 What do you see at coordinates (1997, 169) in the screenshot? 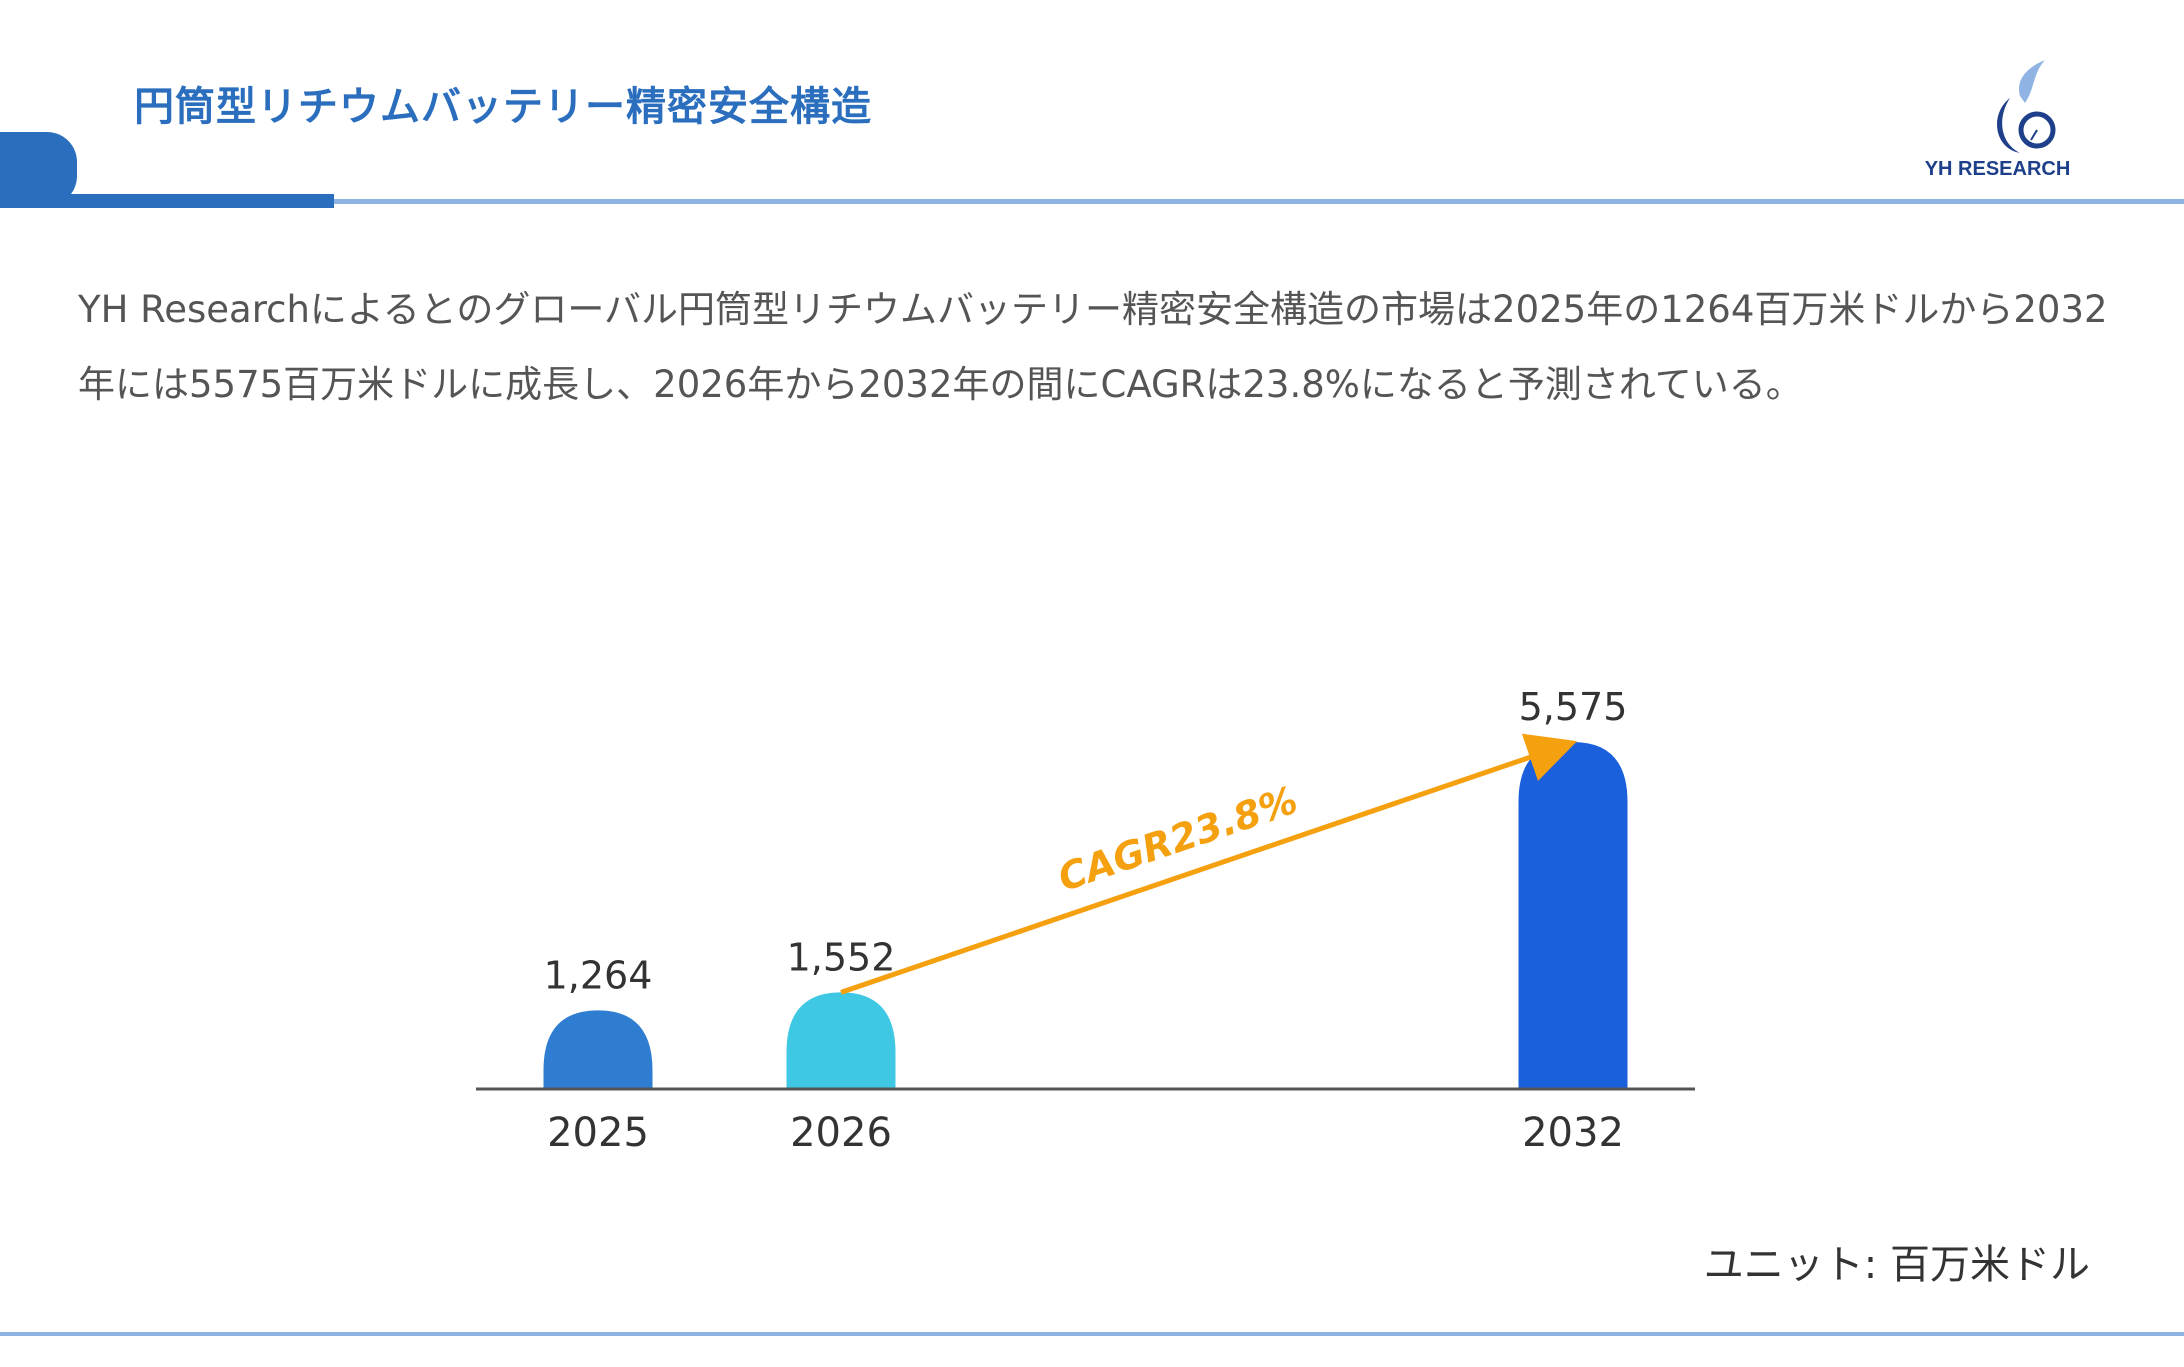
I see `logo-text: YH RESEARCH` at bounding box center [1997, 169].